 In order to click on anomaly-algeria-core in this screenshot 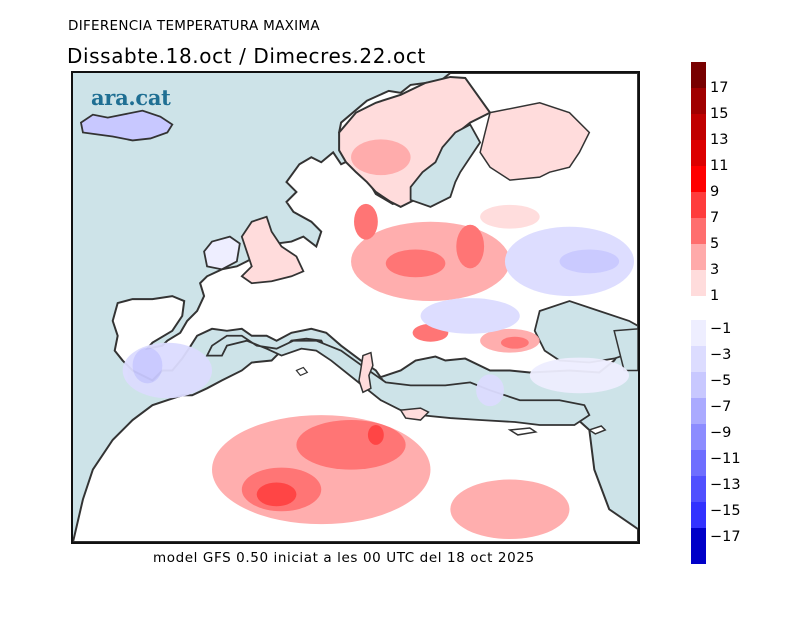, I will do `click(351, 445)`.